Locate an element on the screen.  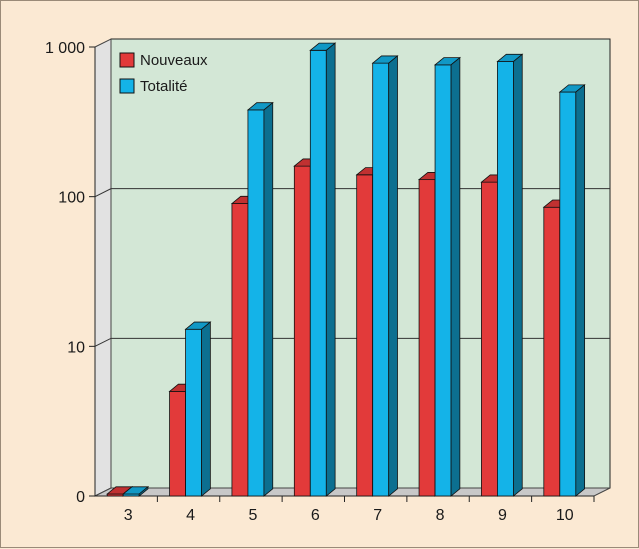
x-tick-label: 4 is located at coordinates (190, 515).